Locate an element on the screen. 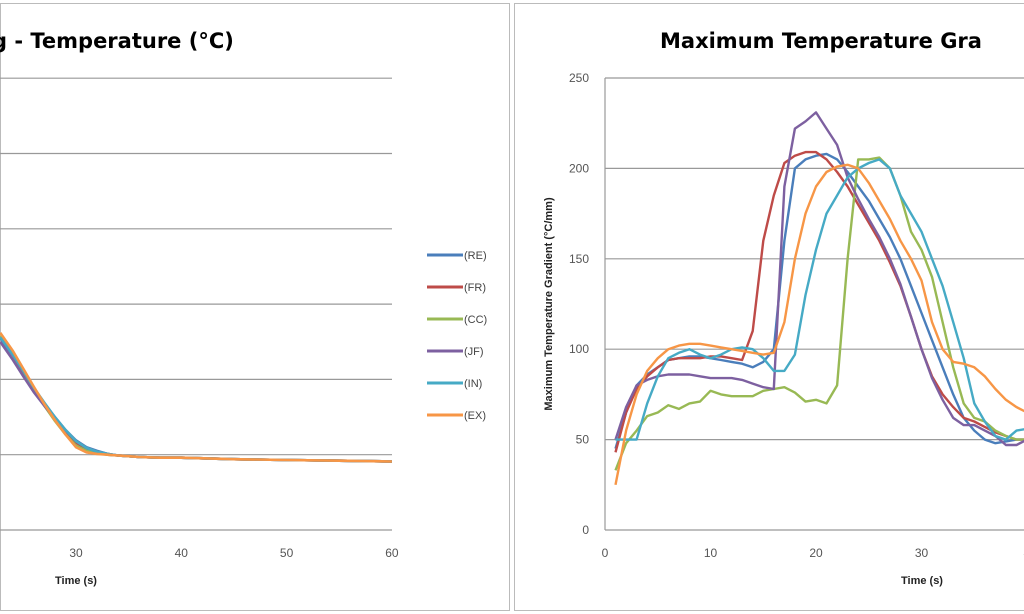 The image size is (1024, 614). right-x-tick-label: 10 is located at coordinates (711, 553).